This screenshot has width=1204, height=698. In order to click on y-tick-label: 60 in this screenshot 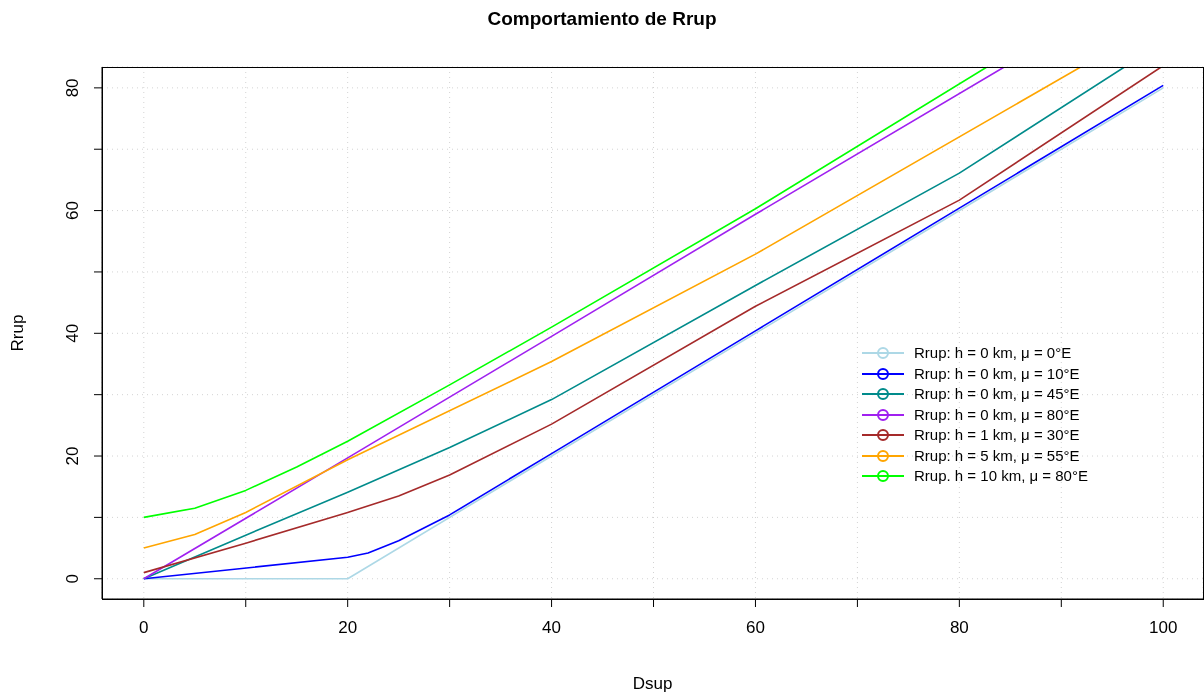, I will do `click(72, 211)`.